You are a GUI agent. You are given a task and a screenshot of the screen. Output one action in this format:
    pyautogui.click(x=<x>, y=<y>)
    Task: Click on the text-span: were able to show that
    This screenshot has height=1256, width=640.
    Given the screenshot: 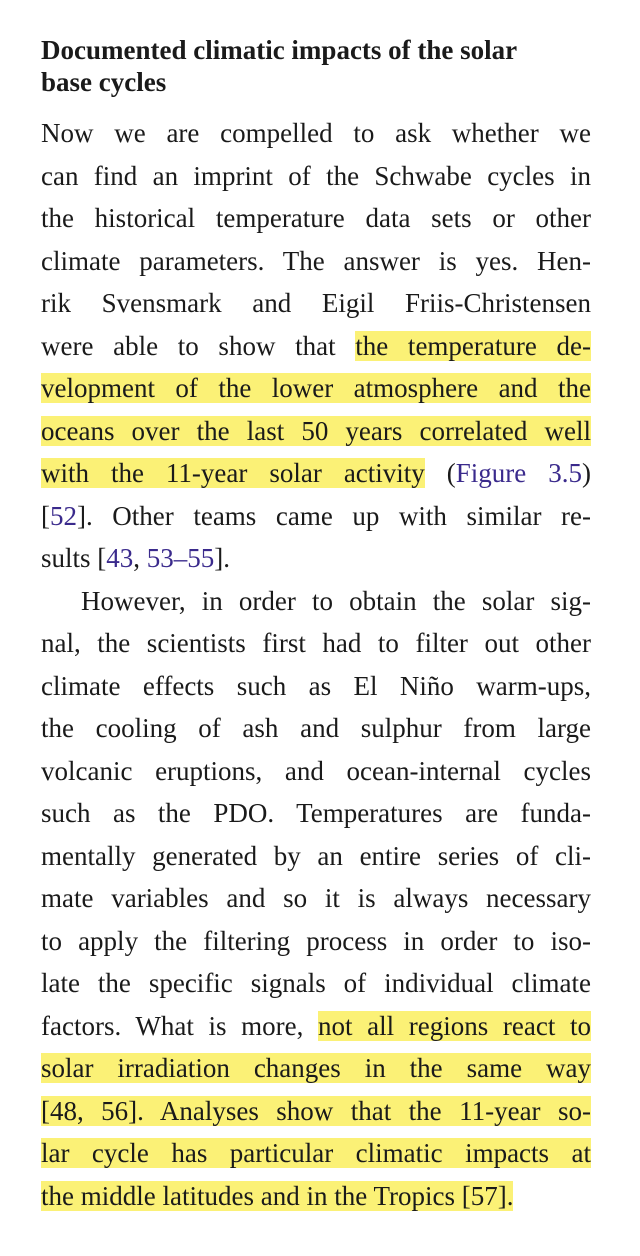 What is the action you would take?
    pyautogui.click(x=198, y=346)
    